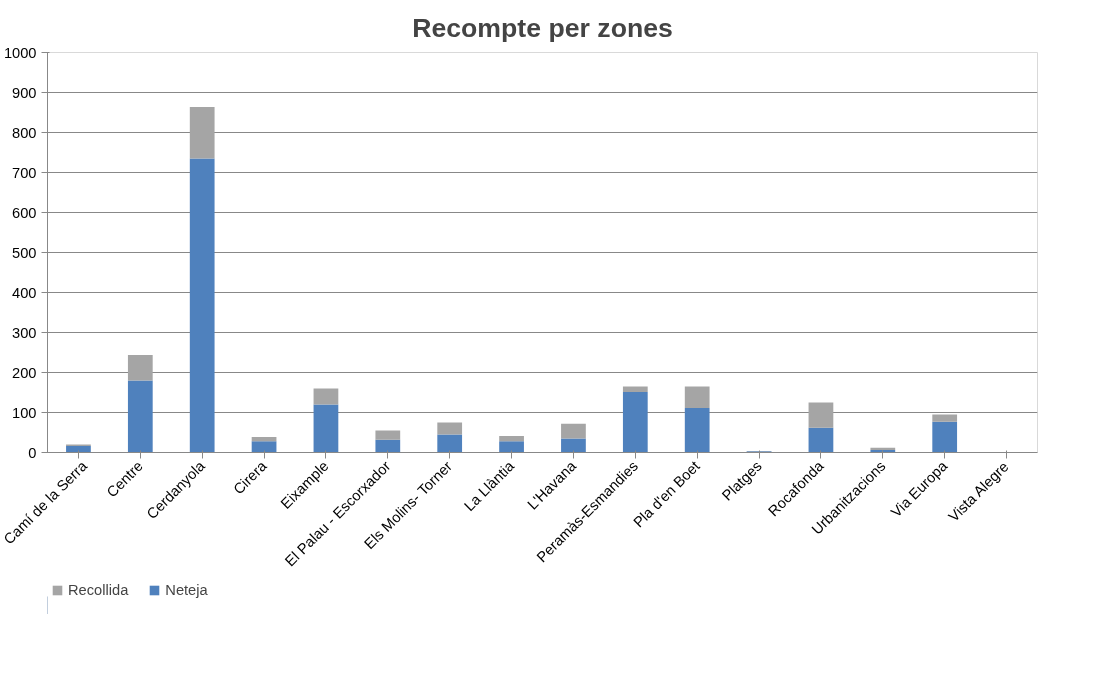 The height and width of the screenshot is (693, 1101). What do you see at coordinates (24, 372) in the screenshot?
I see `y-tick-label: 200` at bounding box center [24, 372].